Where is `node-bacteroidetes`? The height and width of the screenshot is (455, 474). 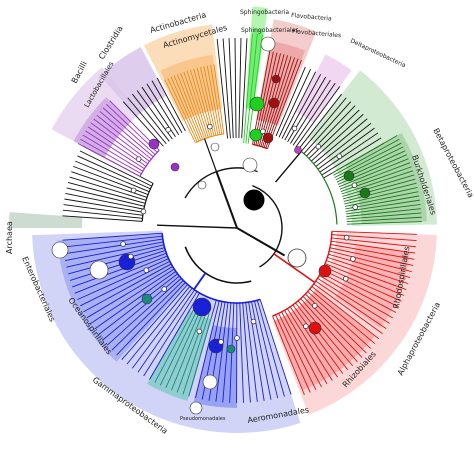
node-bacteroidetes is located at coordinates (250, 165).